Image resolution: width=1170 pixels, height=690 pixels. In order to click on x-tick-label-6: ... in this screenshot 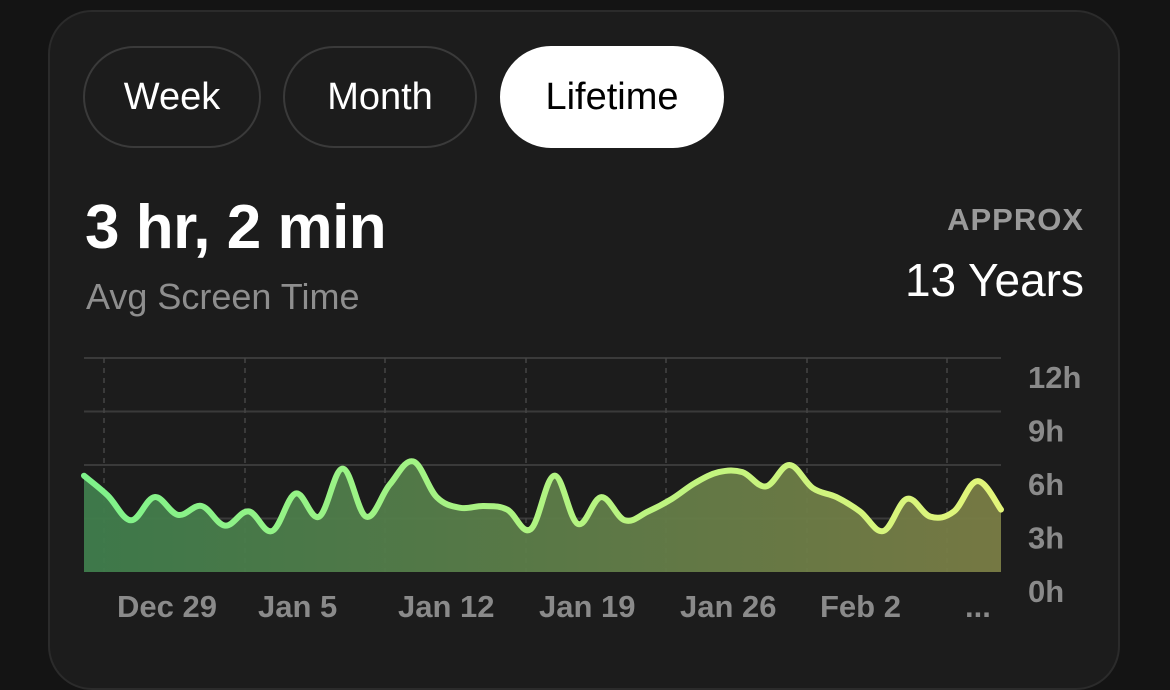, I will do `click(978, 606)`.